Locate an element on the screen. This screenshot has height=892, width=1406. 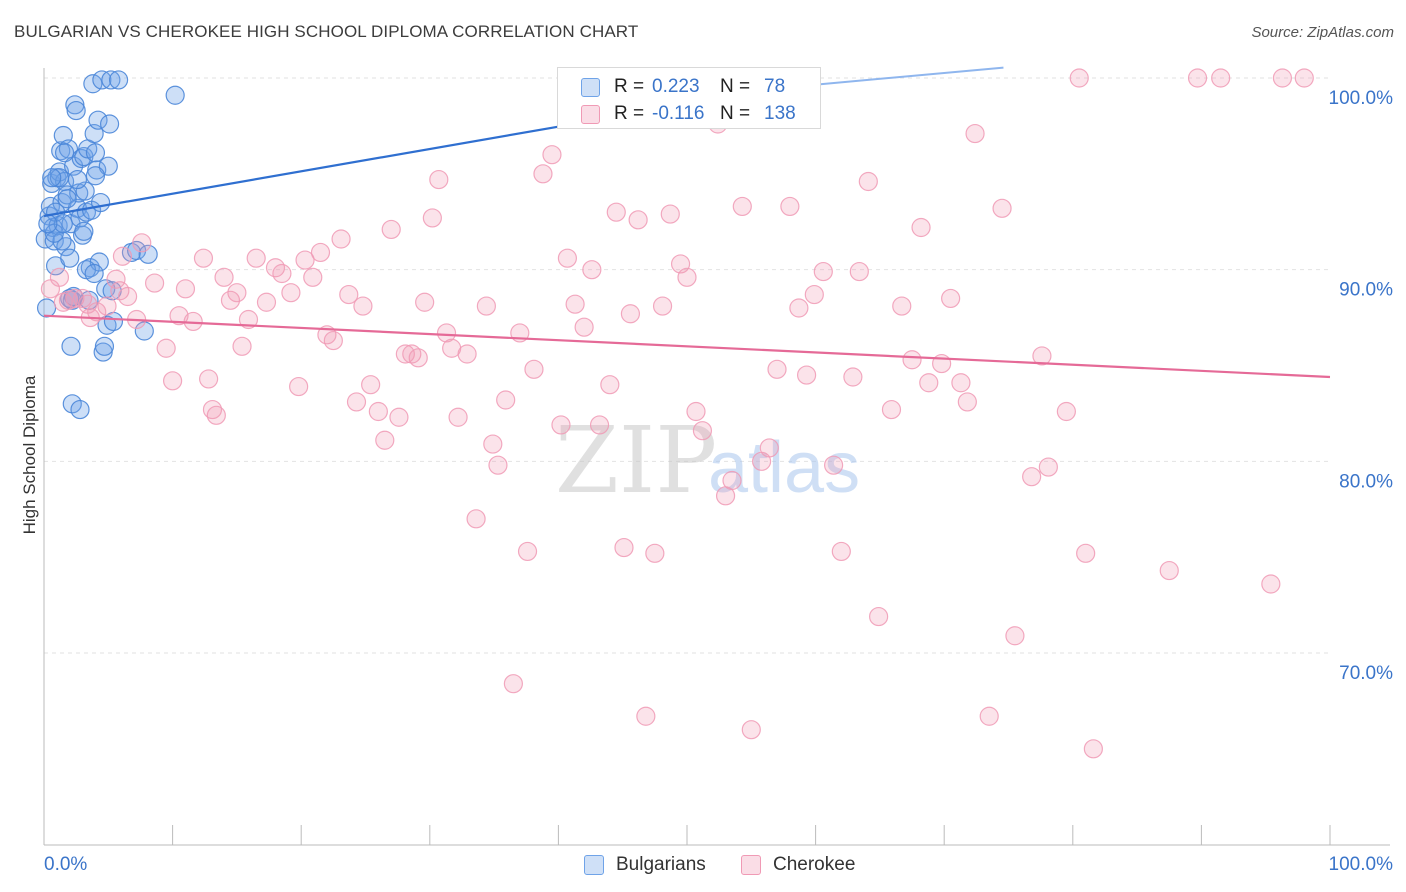
legend-item-cherokee: Cherokee is located at coordinates (798, 865).